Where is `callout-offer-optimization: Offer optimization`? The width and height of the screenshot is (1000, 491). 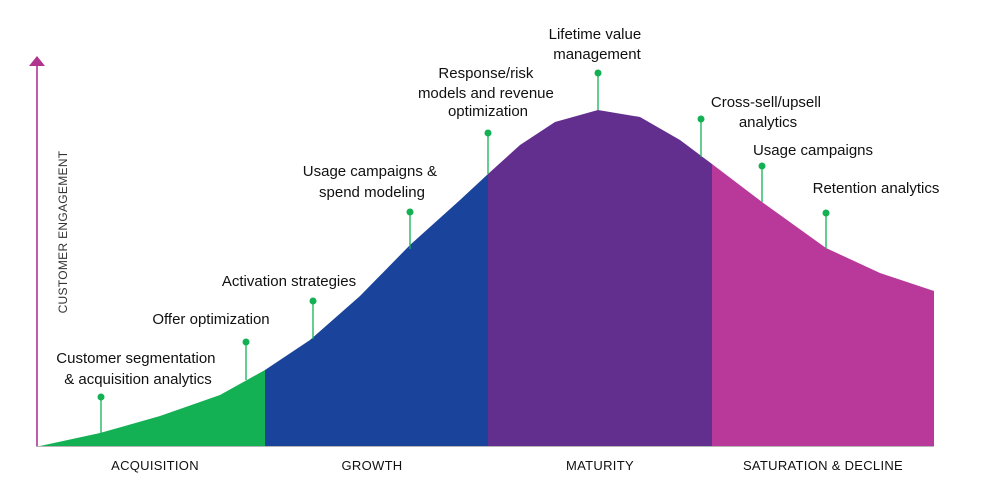
callout-offer-optimization: Offer optimization is located at coordinates (211, 345).